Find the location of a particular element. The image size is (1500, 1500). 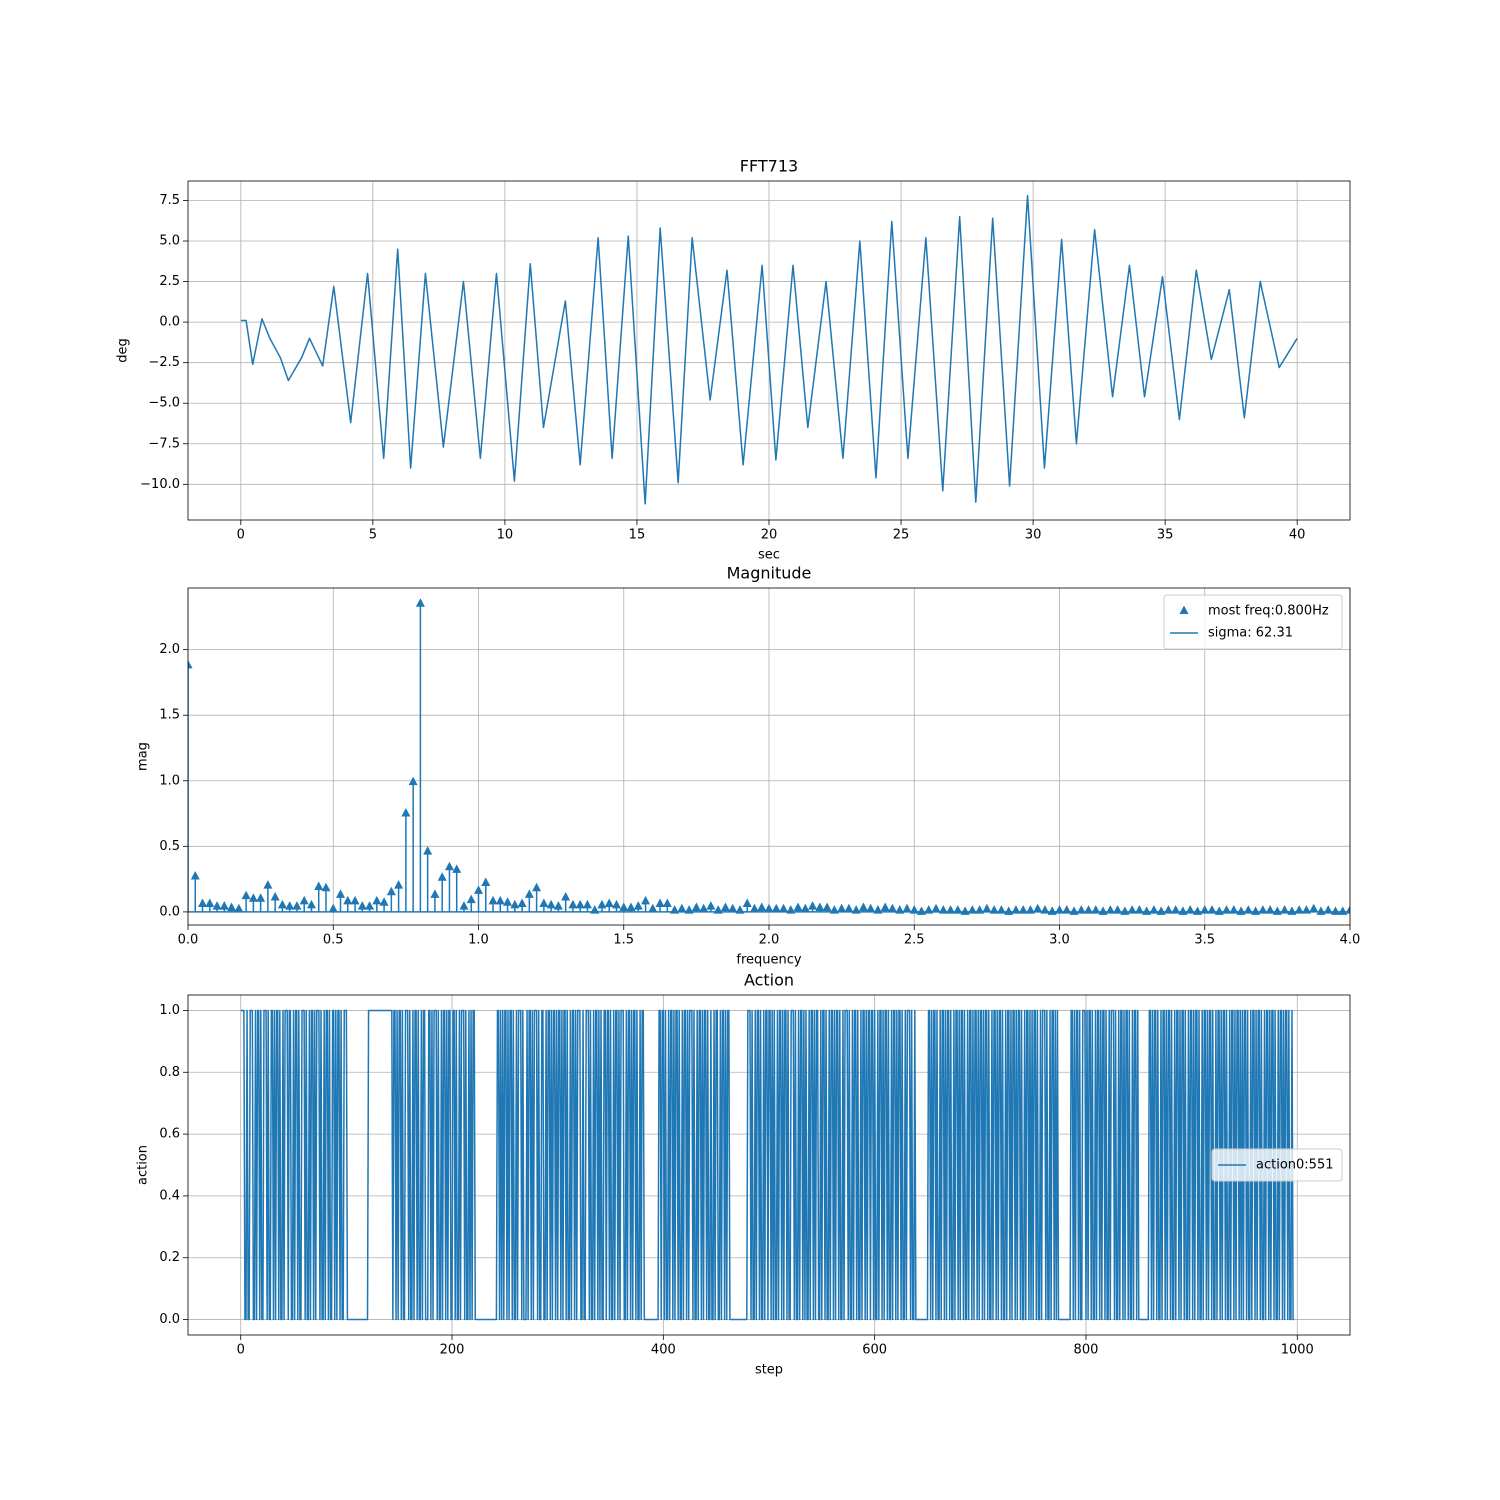

y-axis-label: action is located at coordinates (143, 1165).